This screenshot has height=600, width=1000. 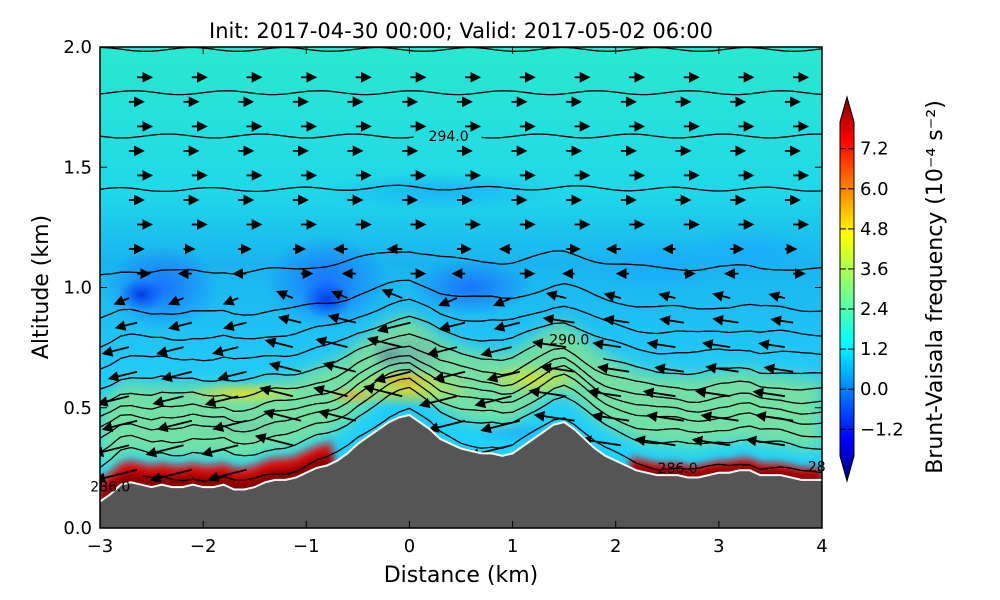 What do you see at coordinates (41, 287) in the screenshot?
I see `y-axis-title: Altitude (km)` at bounding box center [41, 287].